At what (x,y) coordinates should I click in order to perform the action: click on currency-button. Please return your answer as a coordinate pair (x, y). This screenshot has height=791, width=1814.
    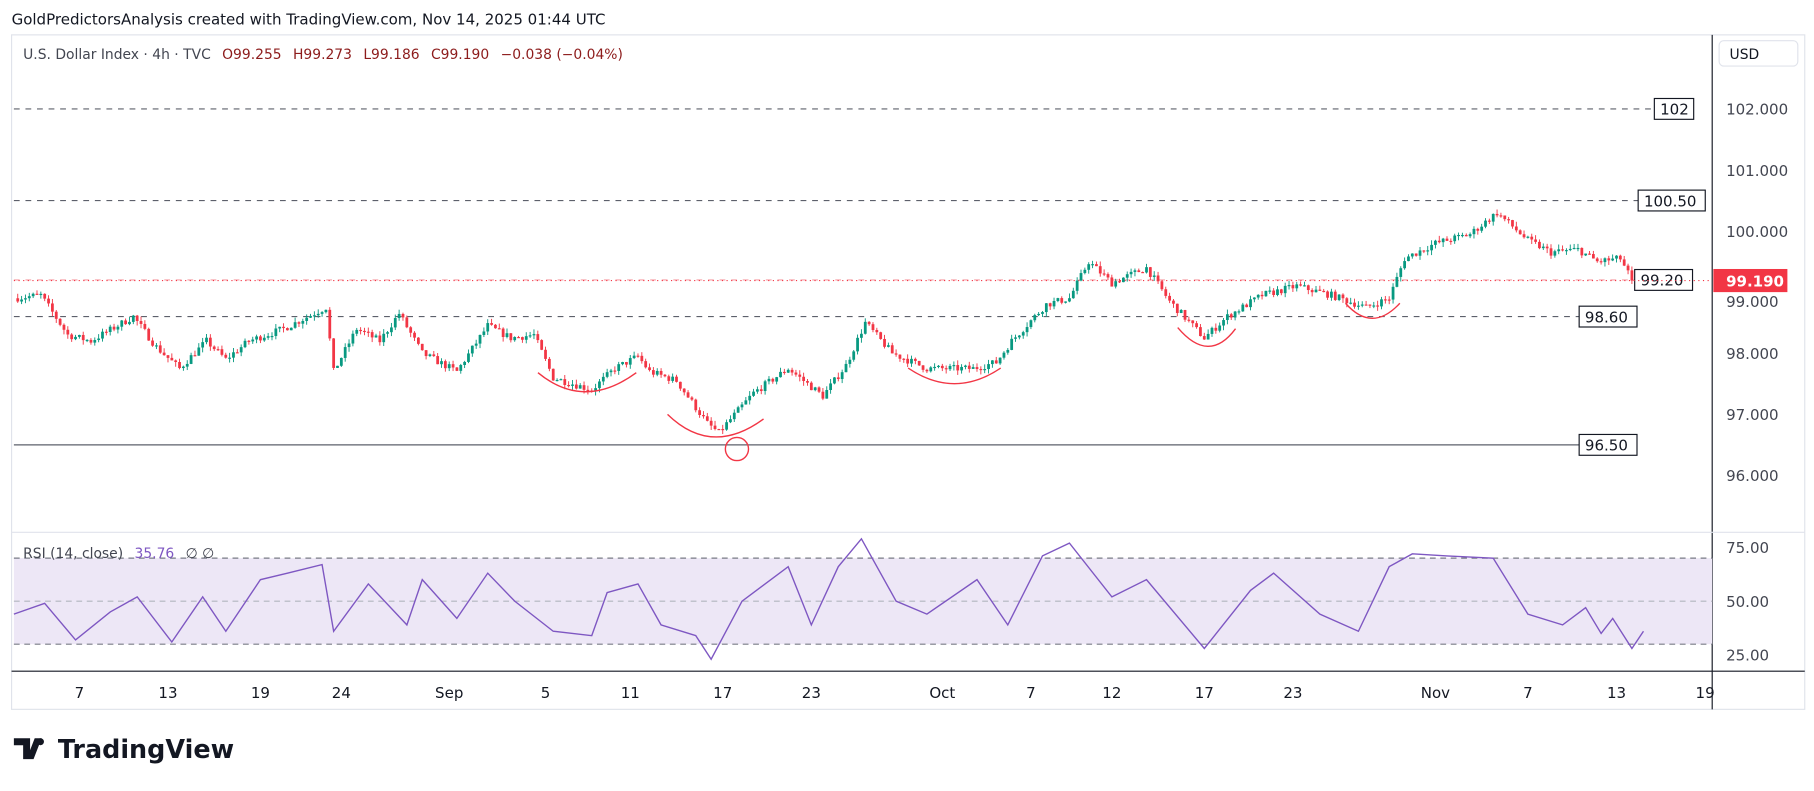
    Looking at the image, I should click on (1758, 53).